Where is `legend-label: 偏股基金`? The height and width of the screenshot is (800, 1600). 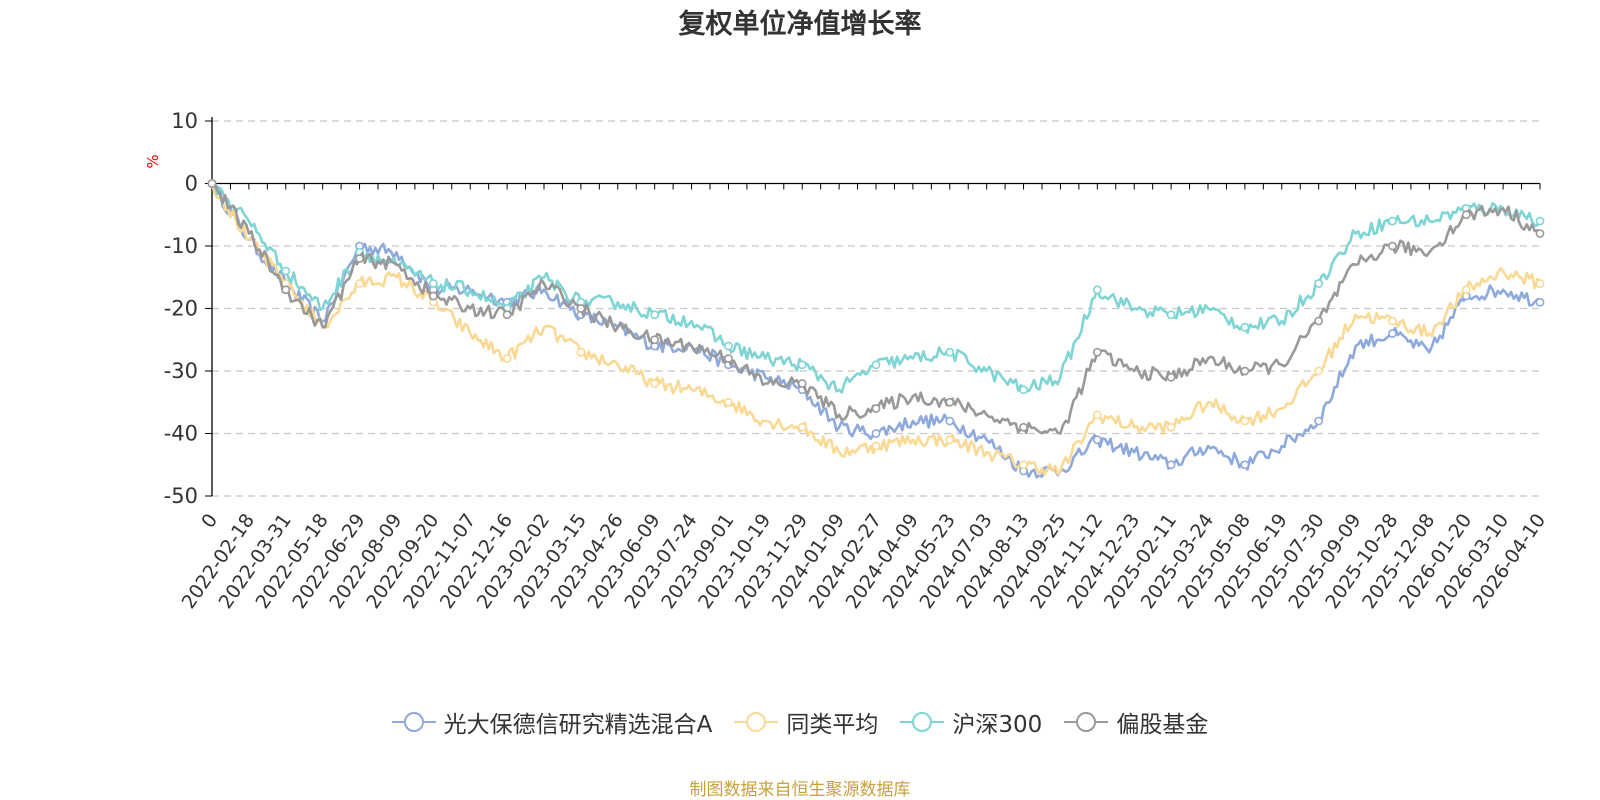
legend-label: 偏股基金 is located at coordinates (1162, 725).